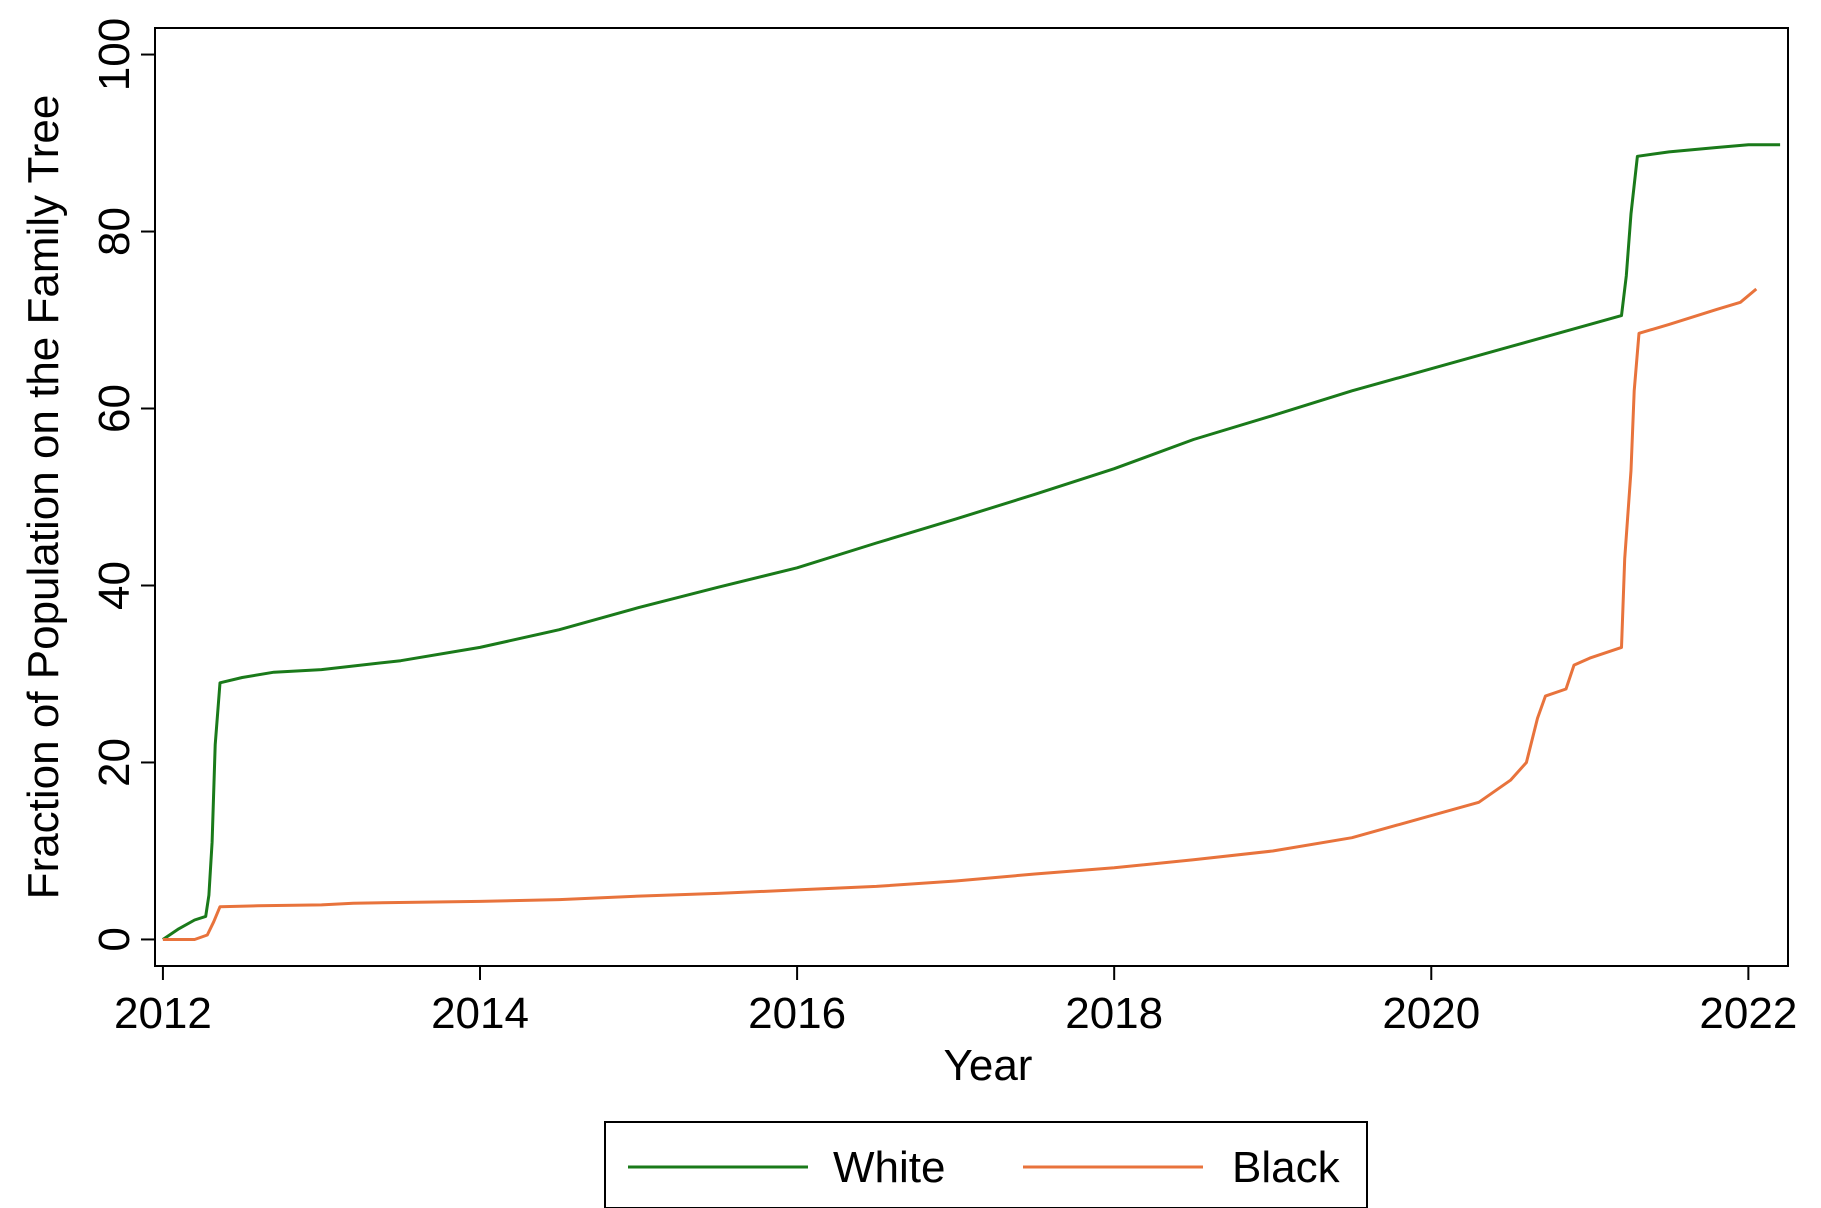 This screenshot has height=1208, width=1821. Describe the element at coordinates (114, 408) in the screenshot. I see `y-tick-label: 60` at that location.